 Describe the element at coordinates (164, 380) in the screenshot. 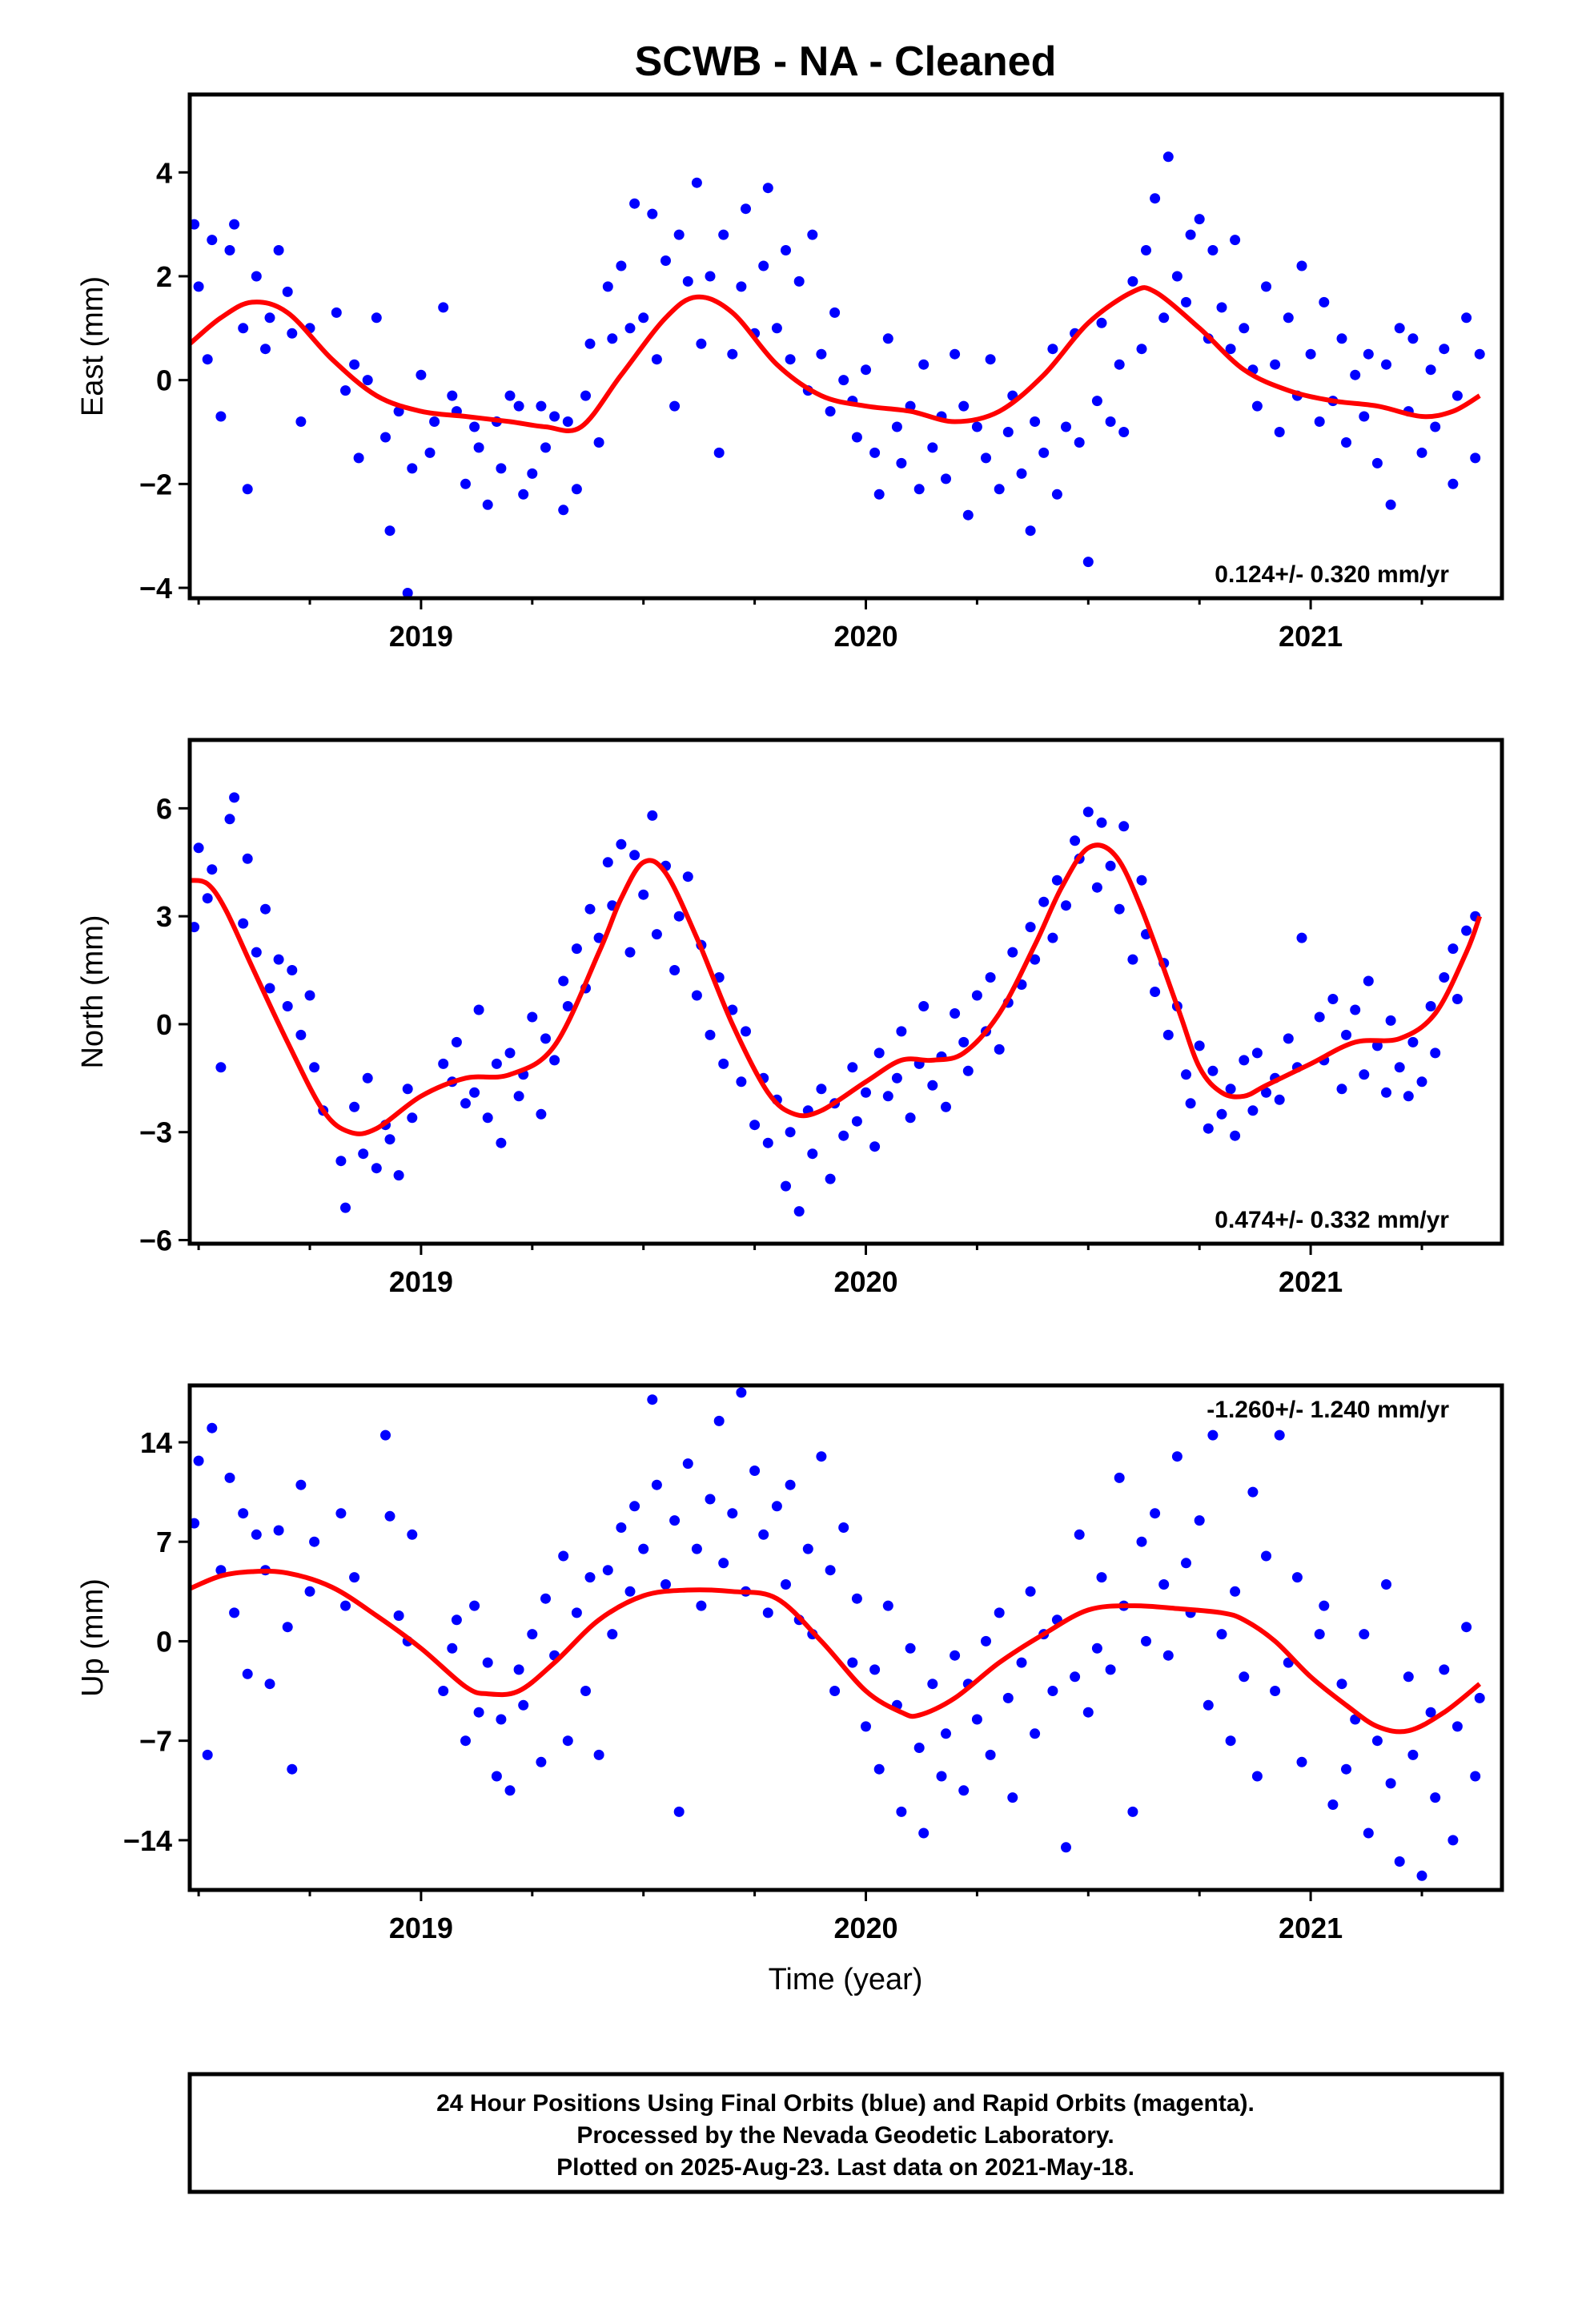

I see `east-y-tick-label: 0` at that location.